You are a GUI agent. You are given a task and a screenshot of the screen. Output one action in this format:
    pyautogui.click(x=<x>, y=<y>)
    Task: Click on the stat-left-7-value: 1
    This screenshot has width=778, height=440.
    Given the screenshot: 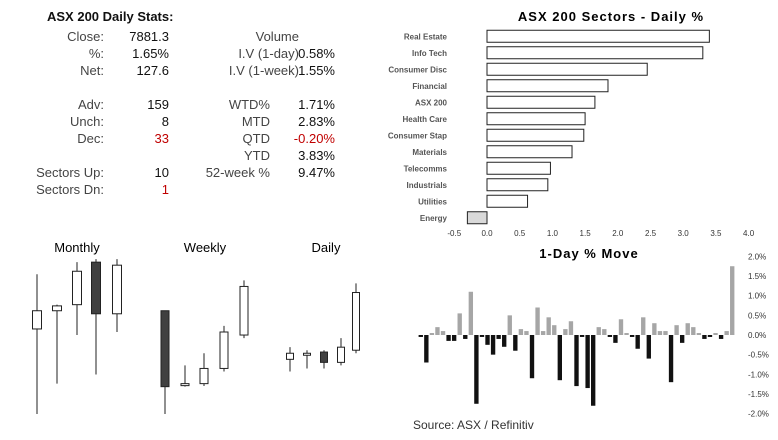 What is the action you would take?
    pyautogui.click(x=165, y=189)
    